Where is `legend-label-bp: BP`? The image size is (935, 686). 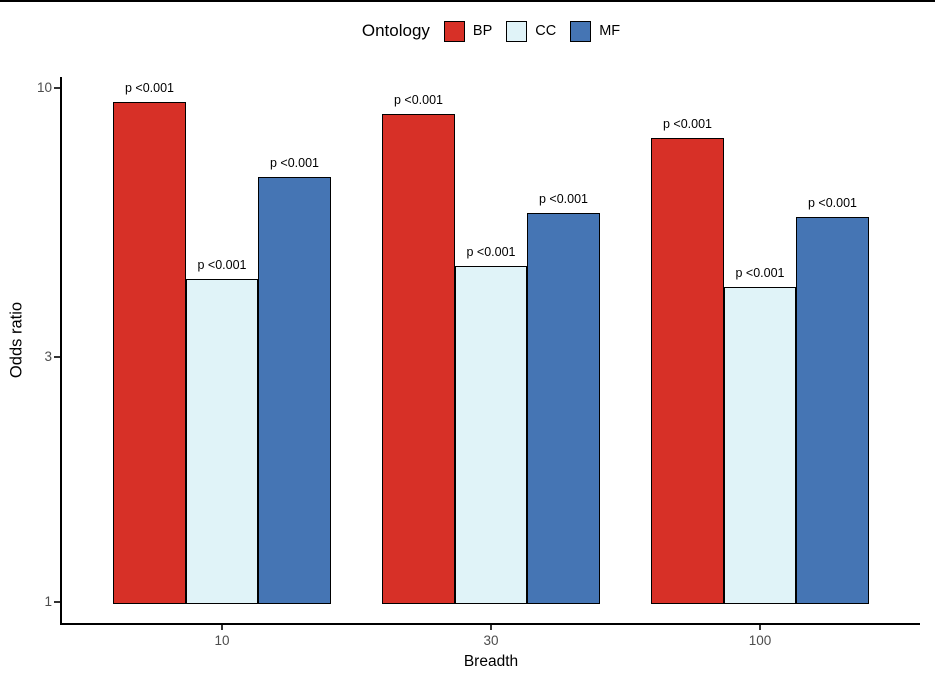
legend-label-bp: BP is located at coordinates (482, 31).